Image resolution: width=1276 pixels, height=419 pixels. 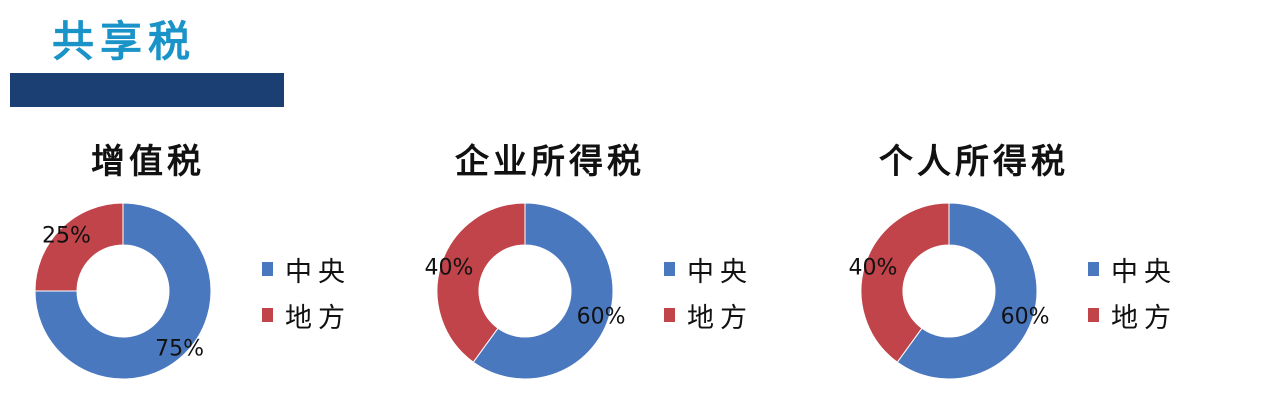 What do you see at coordinates (974, 162) in the screenshot?
I see `chart-title: 个人所得税` at bounding box center [974, 162].